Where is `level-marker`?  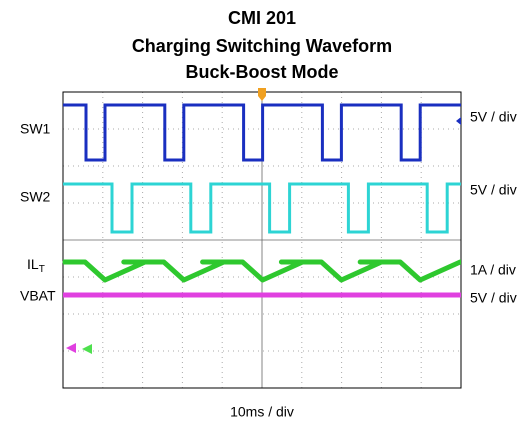
level-marker is located at coordinates (458, 121).